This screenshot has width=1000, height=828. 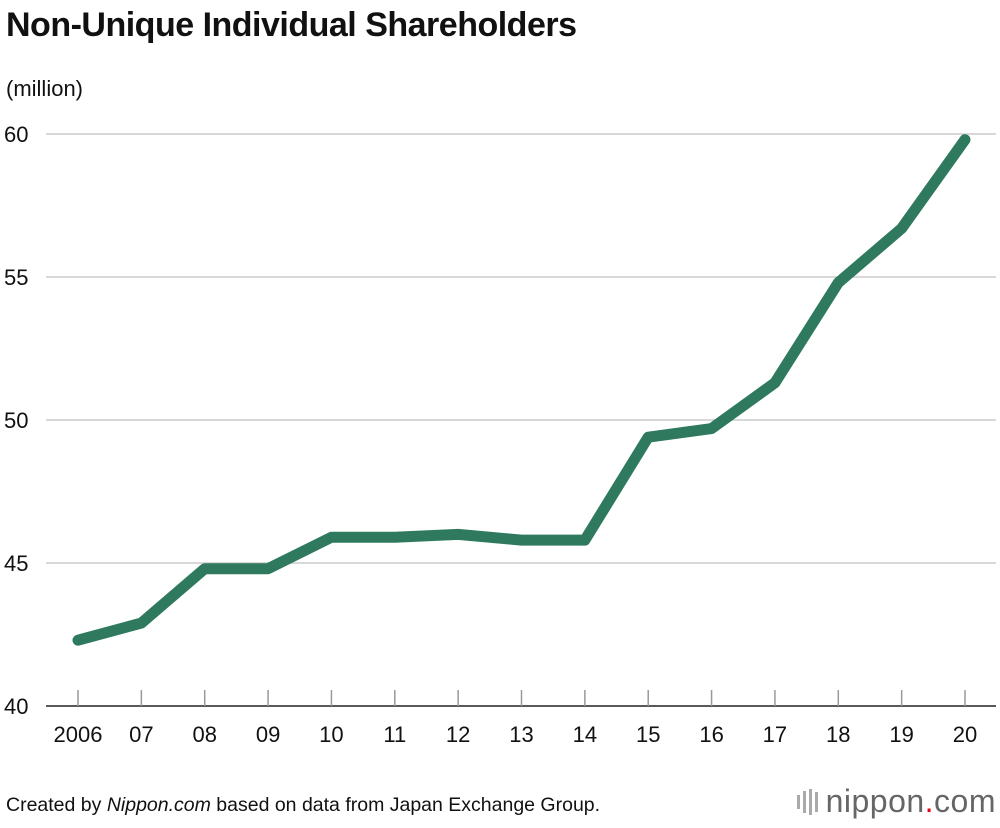 What do you see at coordinates (648, 734) in the screenshot?
I see `x-tick-label: 15` at bounding box center [648, 734].